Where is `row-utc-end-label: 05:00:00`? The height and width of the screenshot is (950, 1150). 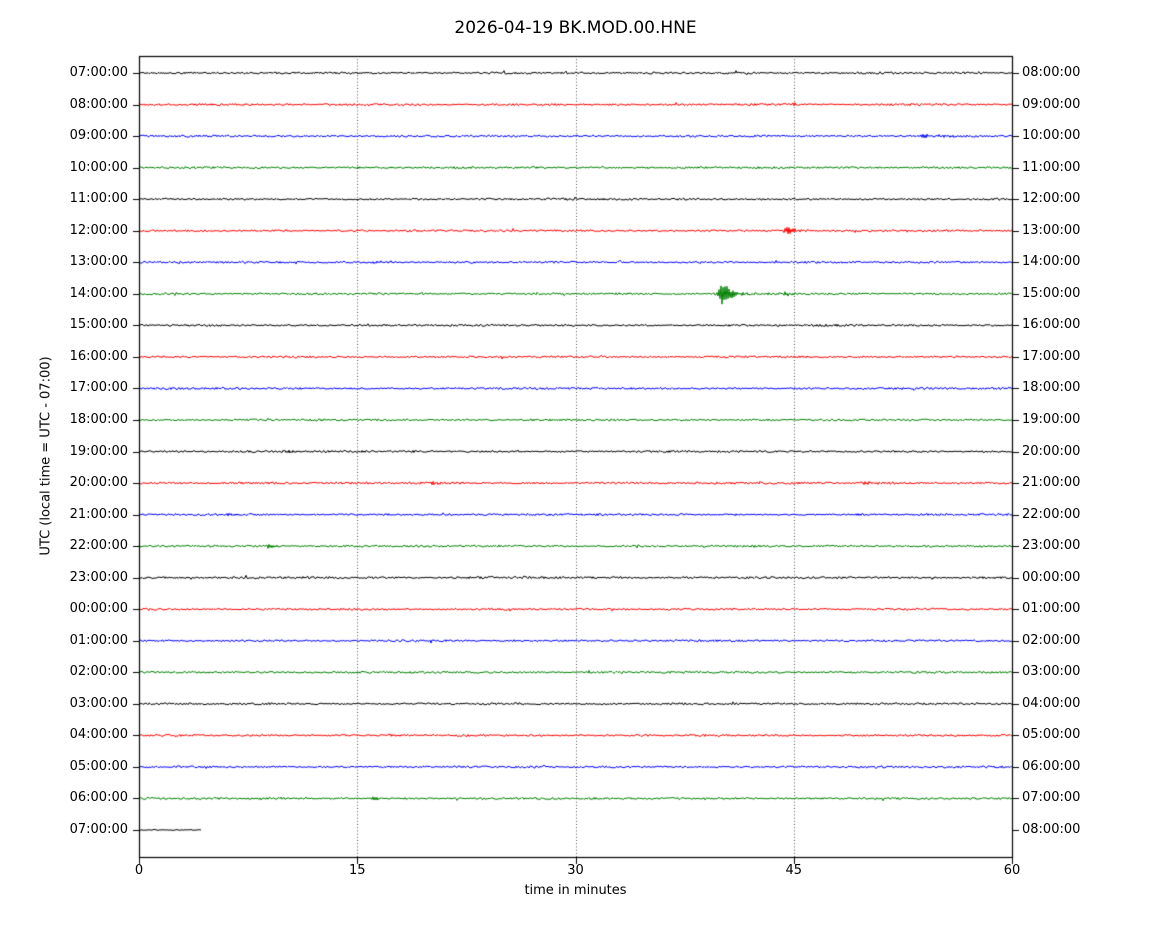 row-utc-end-label: 05:00:00 is located at coordinates (1051, 735).